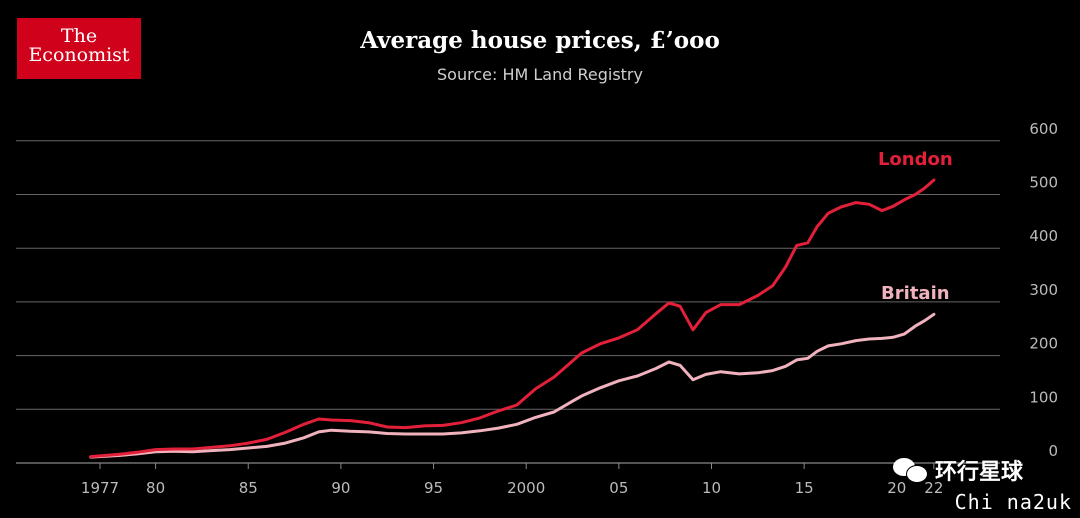 The height and width of the screenshot is (518, 1080). What do you see at coordinates (804, 488) in the screenshot?
I see `x-tick-label-2015: 15` at bounding box center [804, 488].